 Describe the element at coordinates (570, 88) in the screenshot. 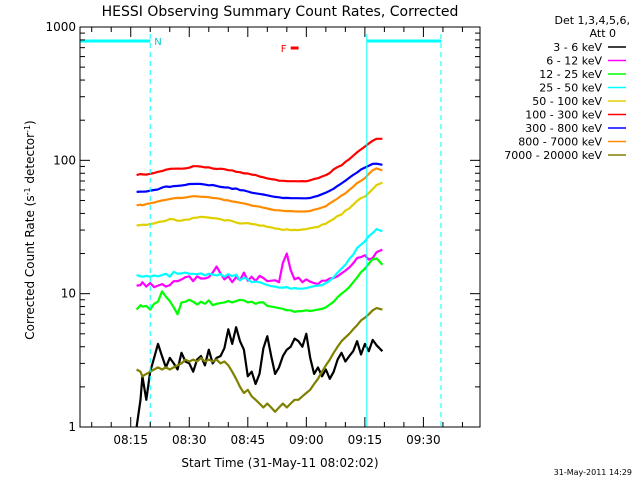

I see `legend-label-4: 25 - 50 keV` at that location.